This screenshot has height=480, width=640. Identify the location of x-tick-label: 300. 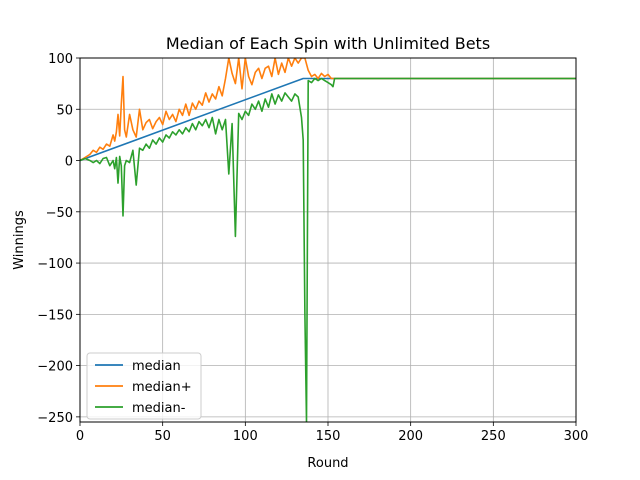
(576, 436).